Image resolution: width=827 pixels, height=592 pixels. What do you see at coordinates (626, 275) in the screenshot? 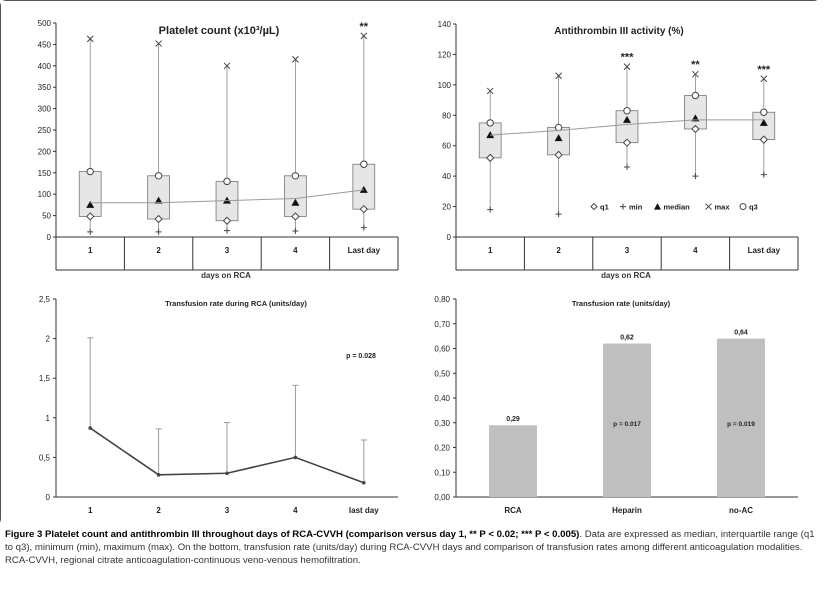
I see `x-axis-title-antithrombin: days on RCA` at bounding box center [626, 275].